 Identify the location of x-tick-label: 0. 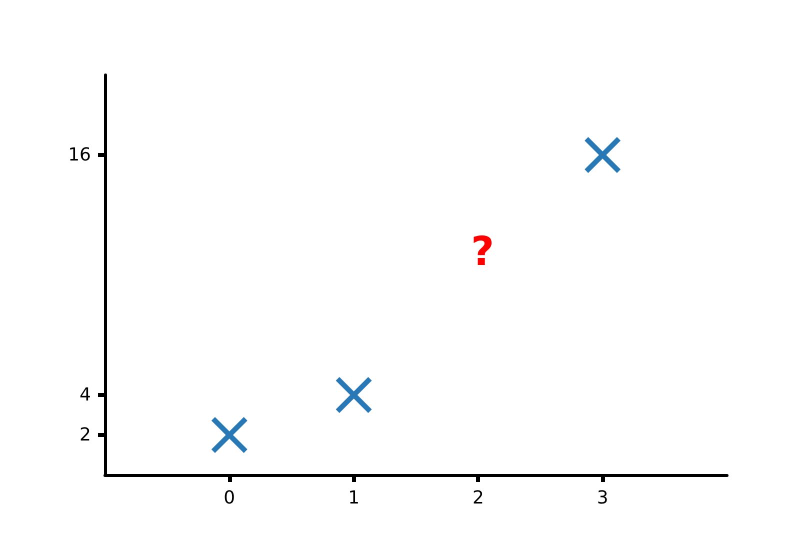
(230, 498).